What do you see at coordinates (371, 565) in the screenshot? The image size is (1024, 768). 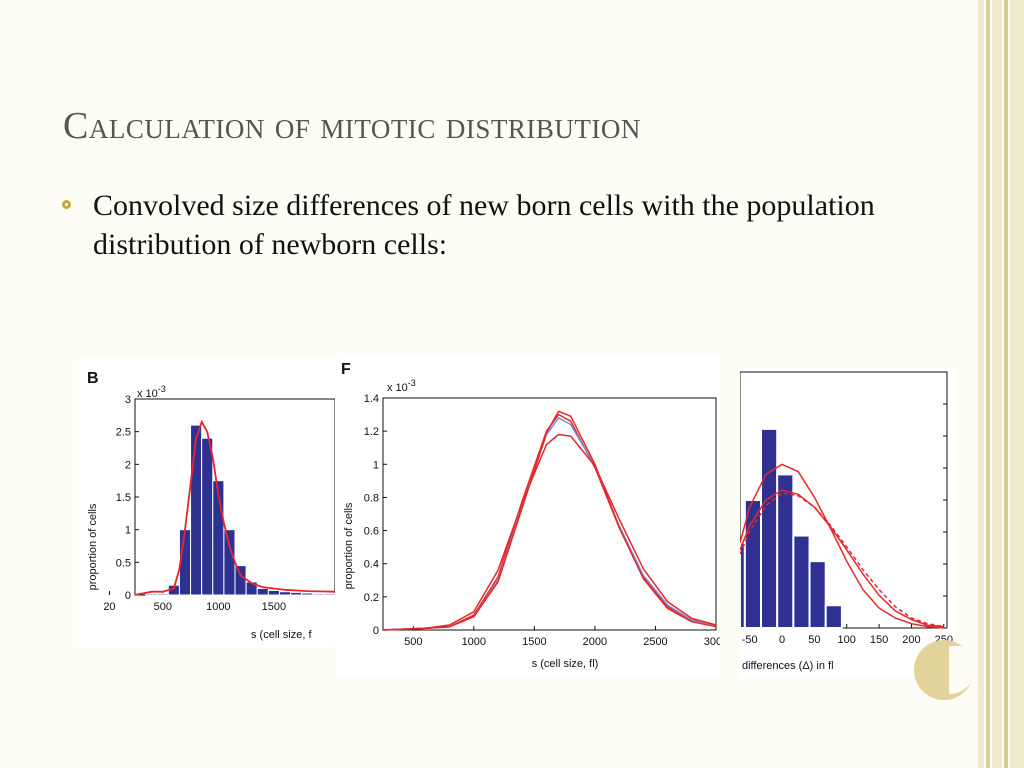 I see `f-ytick-label: 0.4` at bounding box center [371, 565].